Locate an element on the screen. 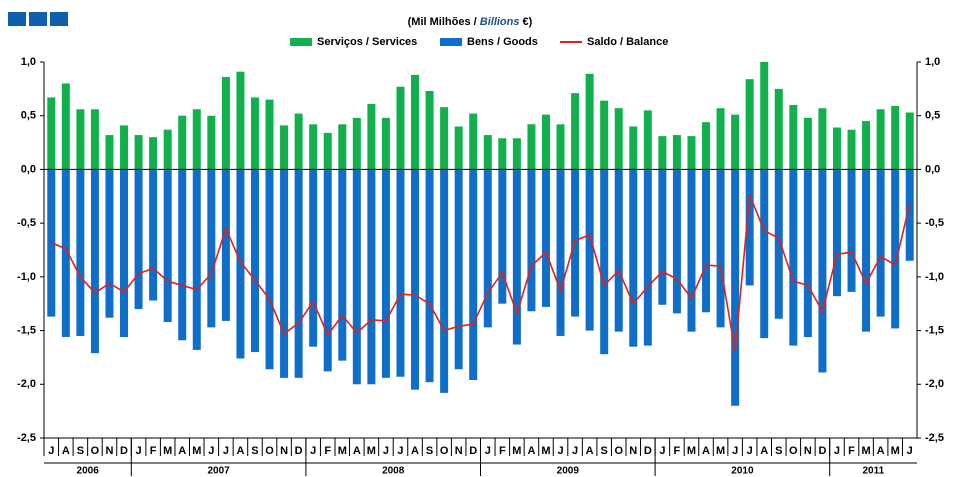 The height and width of the screenshot is (477, 954). y2-tick-label: 0,5 is located at coordinates (932, 116).